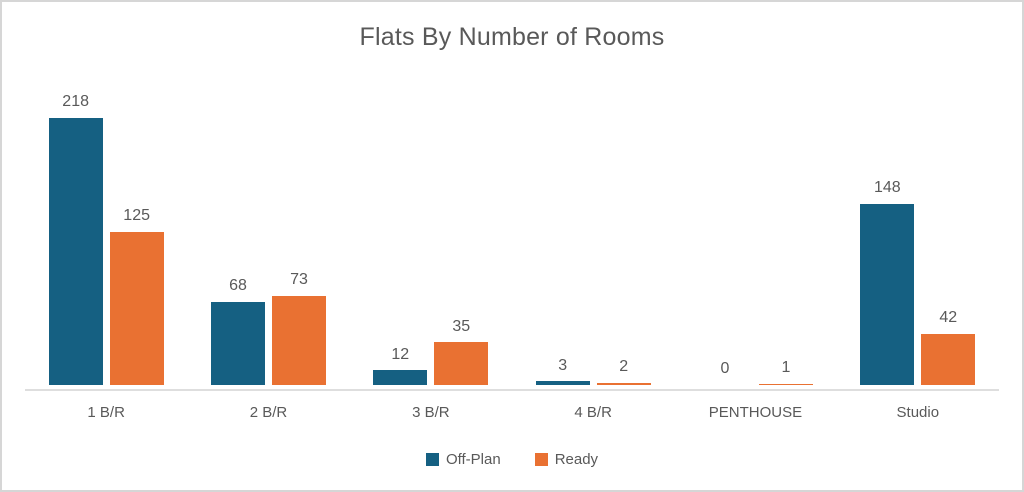 This screenshot has height=492, width=1024. What do you see at coordinates (512, 390) in the screenshot?
I see `x-axis-line` at bounding box center [512, 390].